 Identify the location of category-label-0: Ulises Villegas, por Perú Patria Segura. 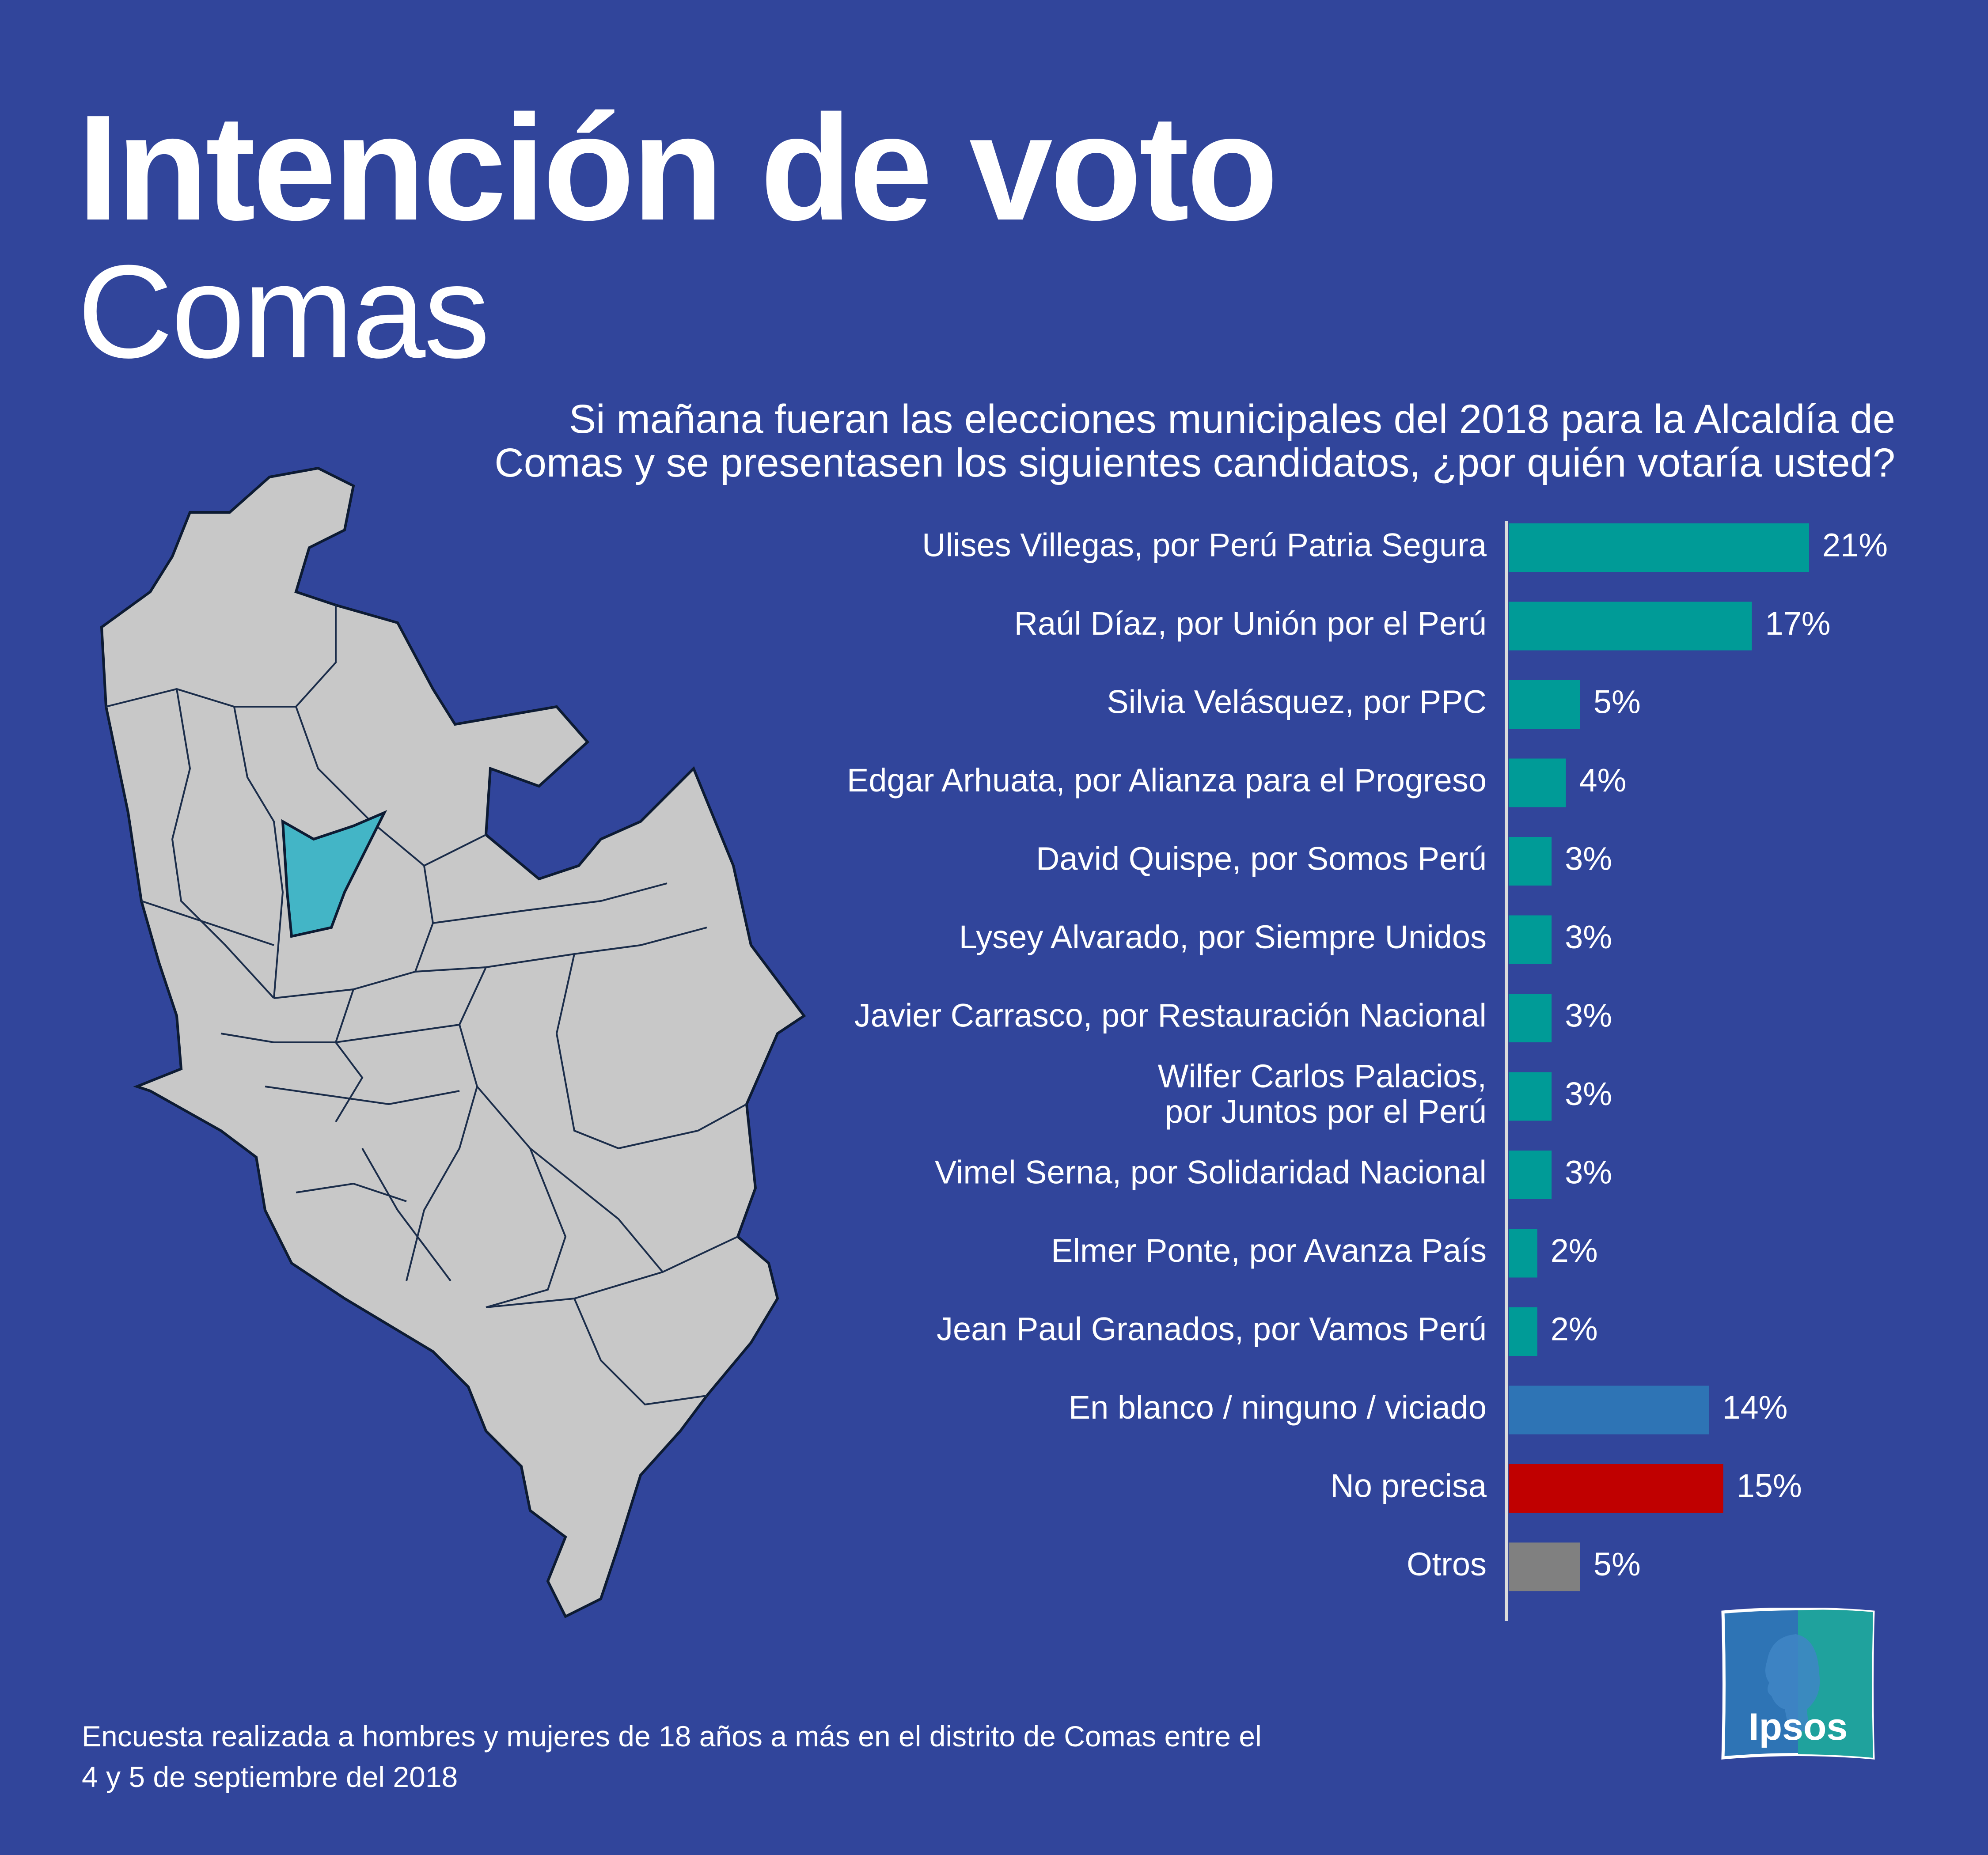
(1204, 545).